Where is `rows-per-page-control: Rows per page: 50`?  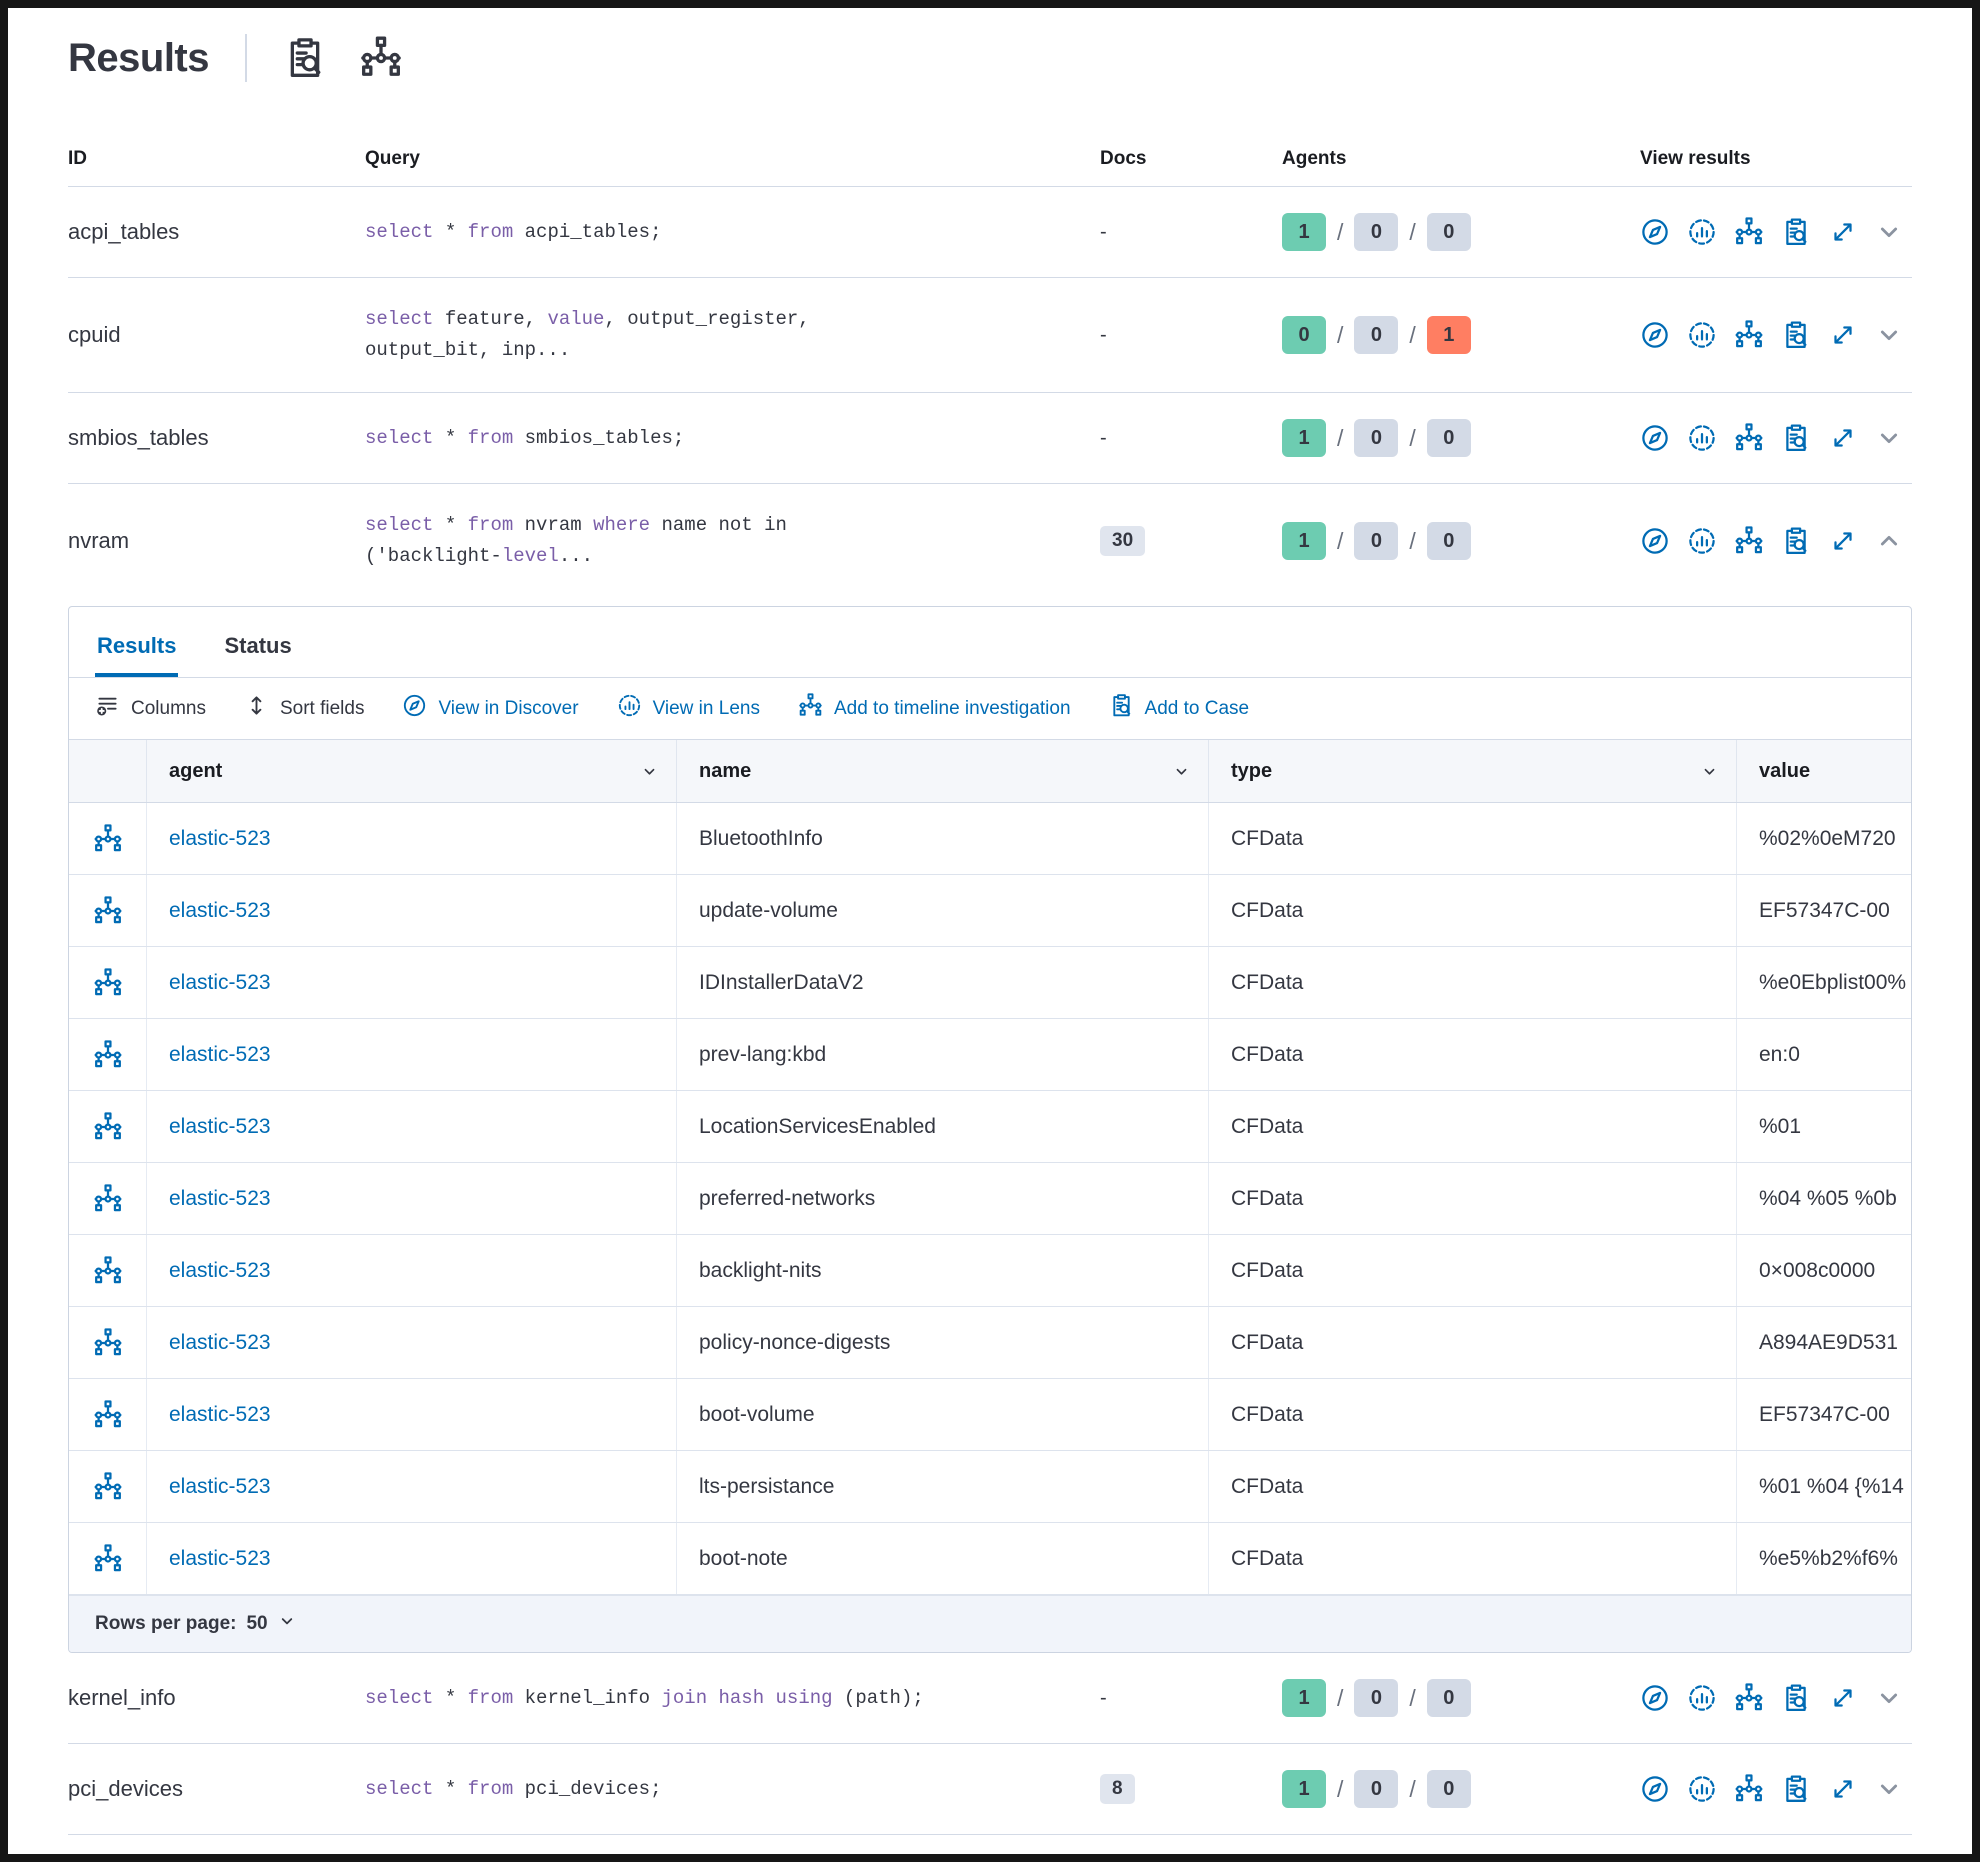
rows-per-page-control: Rows per page: 50 is located at coordinates (990, 1623).